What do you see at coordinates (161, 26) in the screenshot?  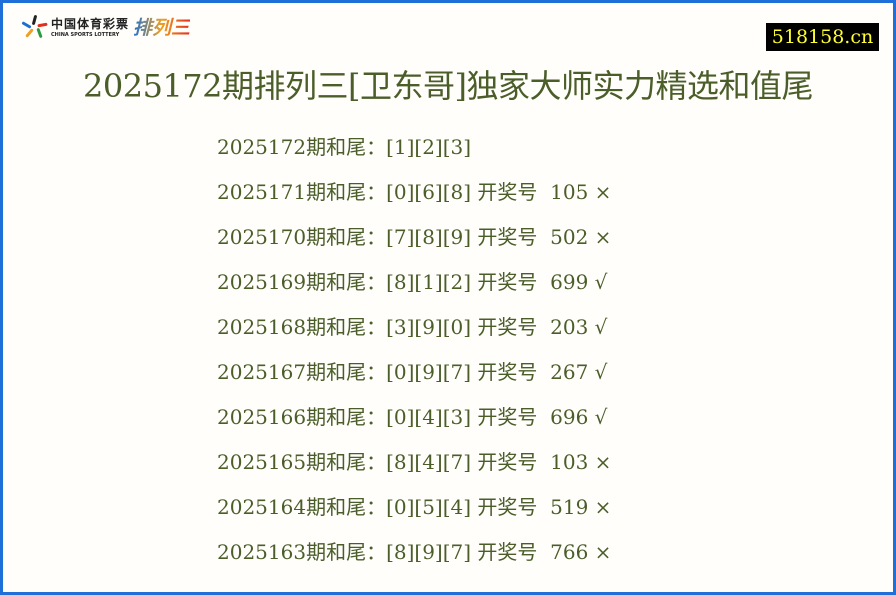 I see `logo-game-name: 排列三` at bounding box center [161, 26].